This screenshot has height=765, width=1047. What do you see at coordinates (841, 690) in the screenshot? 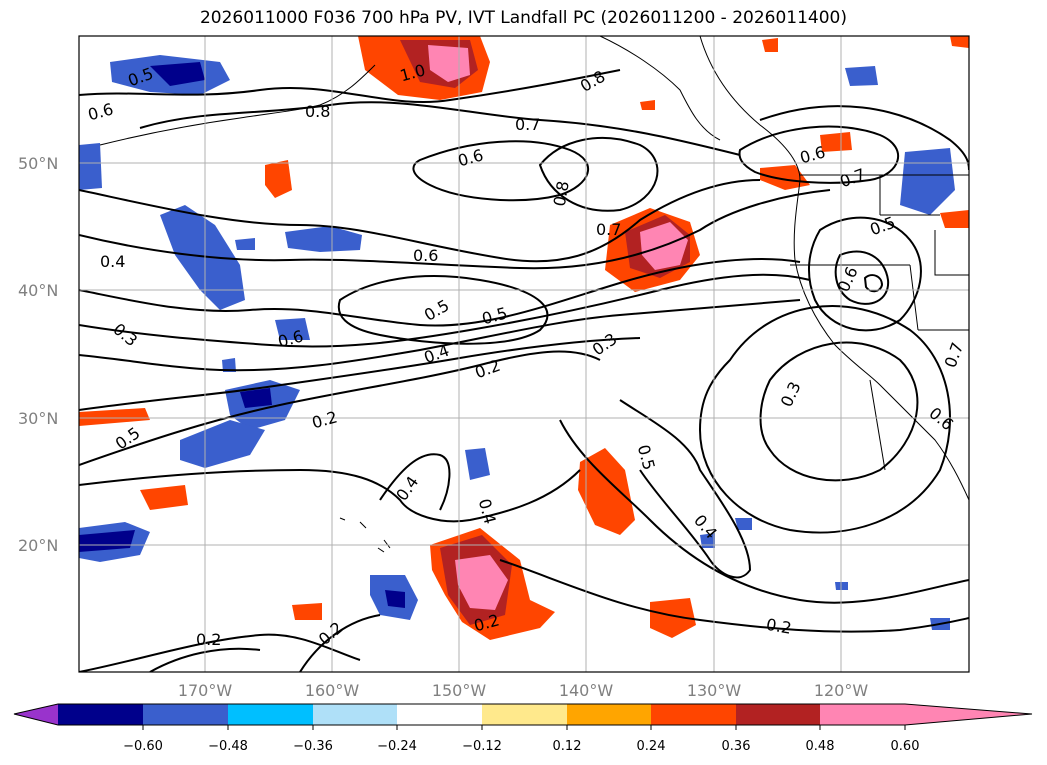
I see `lon-label: 120°W` at bounding box center [841, 690].